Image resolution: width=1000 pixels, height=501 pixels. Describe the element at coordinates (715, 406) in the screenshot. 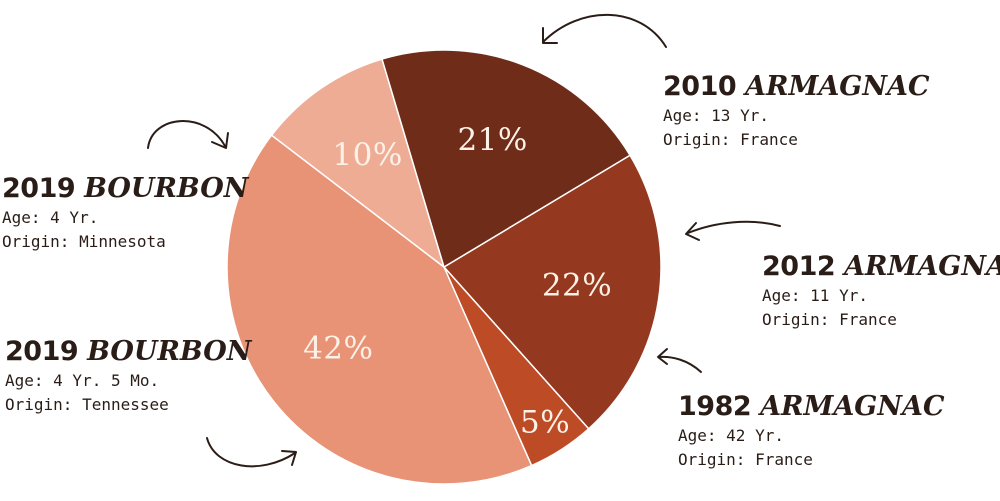

I see `label-year: 1982` at that location.